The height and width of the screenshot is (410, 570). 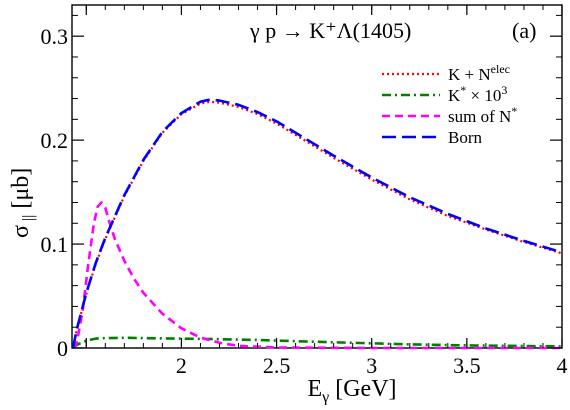 I want to click on panel-label: (a), so click(x=524, y=30).